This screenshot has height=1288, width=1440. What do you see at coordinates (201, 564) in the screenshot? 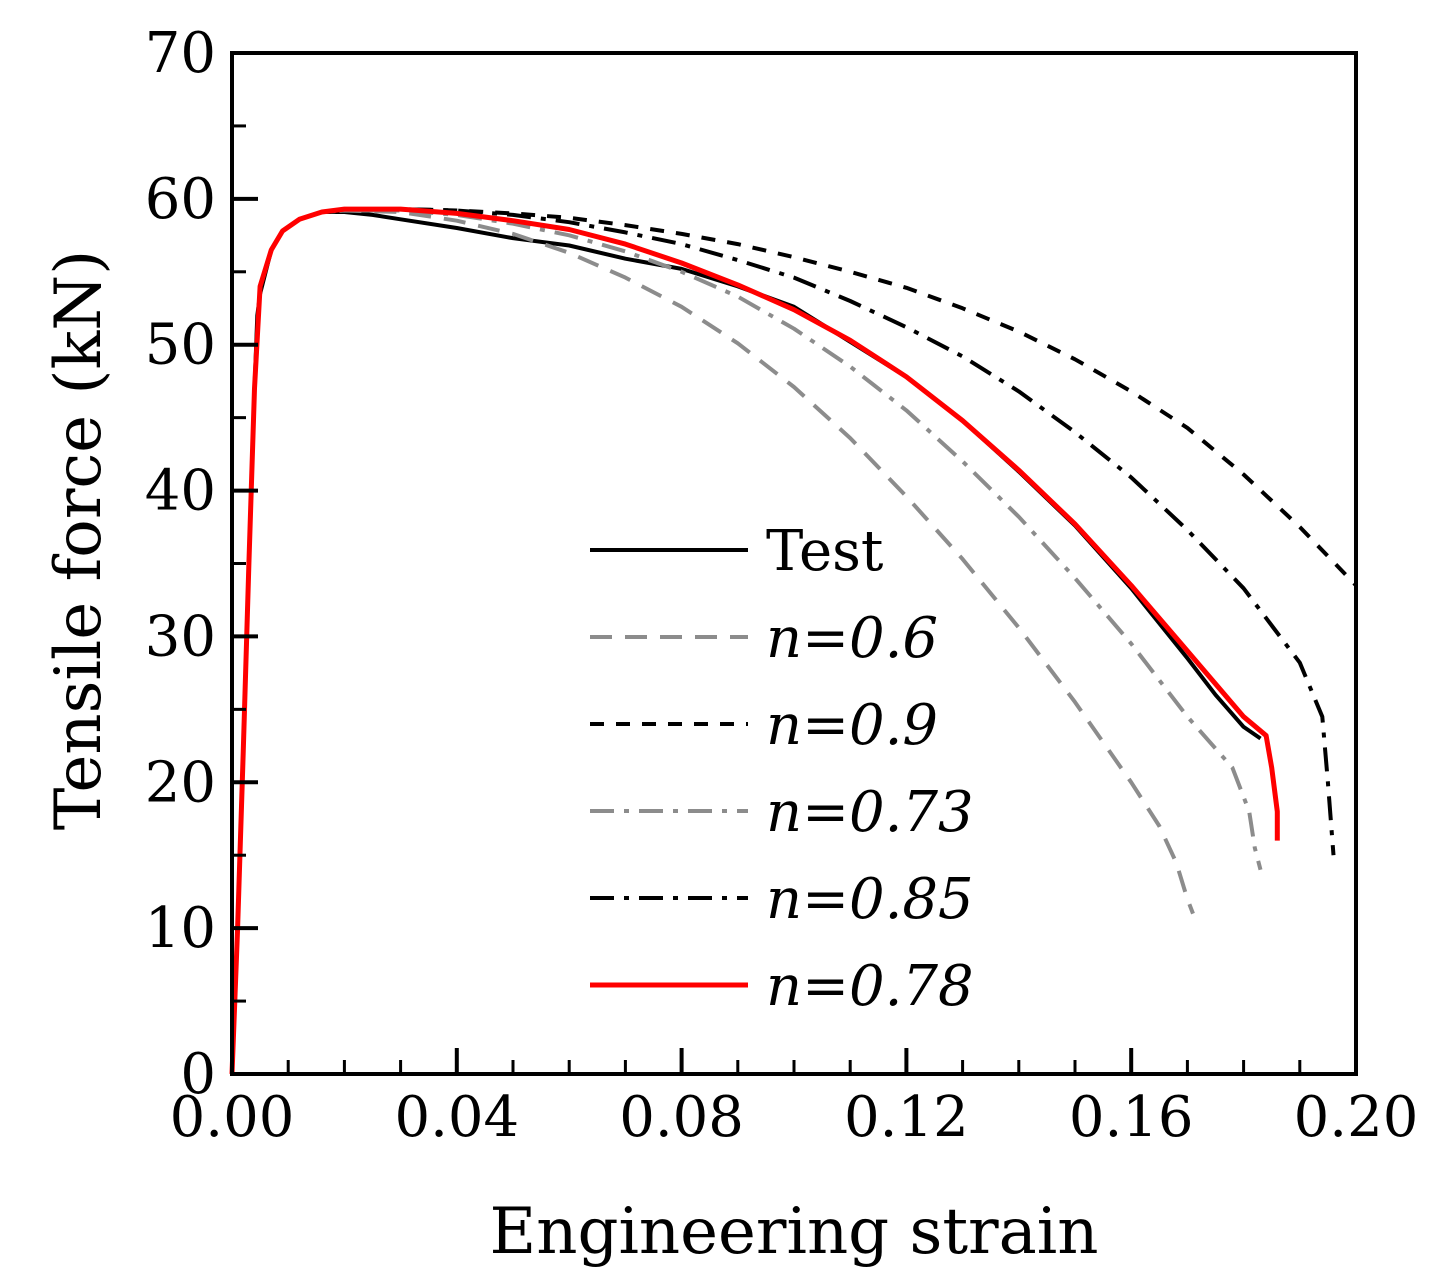
I see `y-axis: 0 10 20 30 40 50 60 70` at bounding box center [201, 564].